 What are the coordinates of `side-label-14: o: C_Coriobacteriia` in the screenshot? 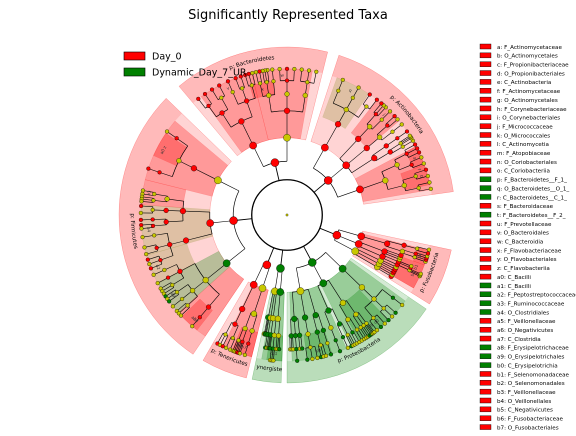 It's located at (523, 172).